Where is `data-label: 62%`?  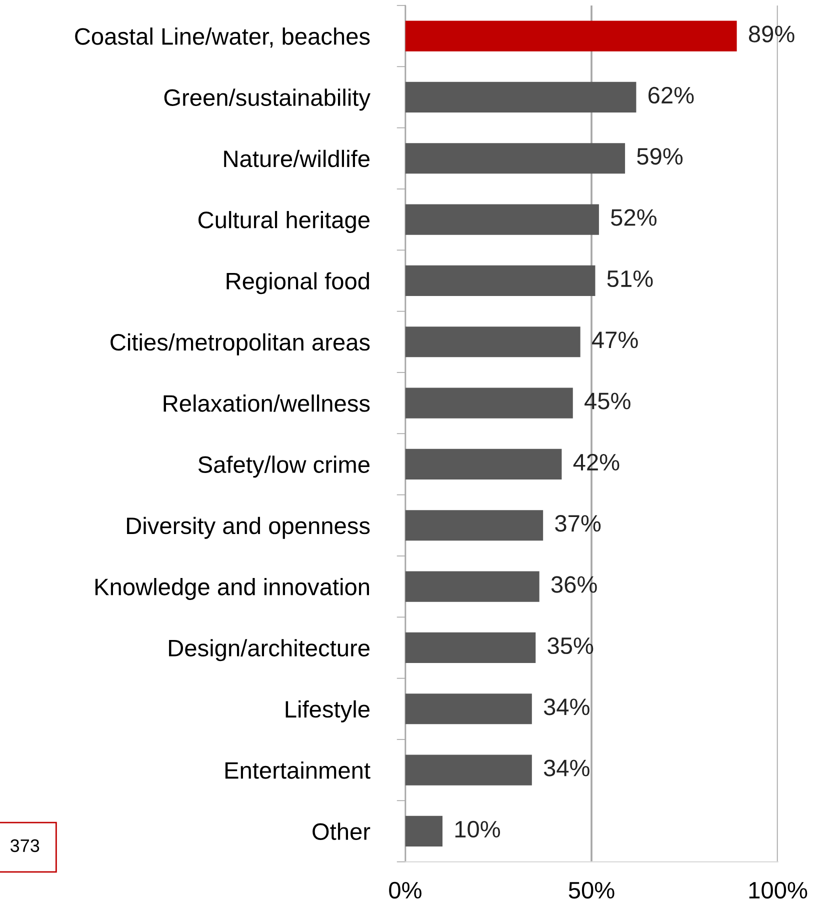
data-label: 62% is located at coordinates (671, 95).